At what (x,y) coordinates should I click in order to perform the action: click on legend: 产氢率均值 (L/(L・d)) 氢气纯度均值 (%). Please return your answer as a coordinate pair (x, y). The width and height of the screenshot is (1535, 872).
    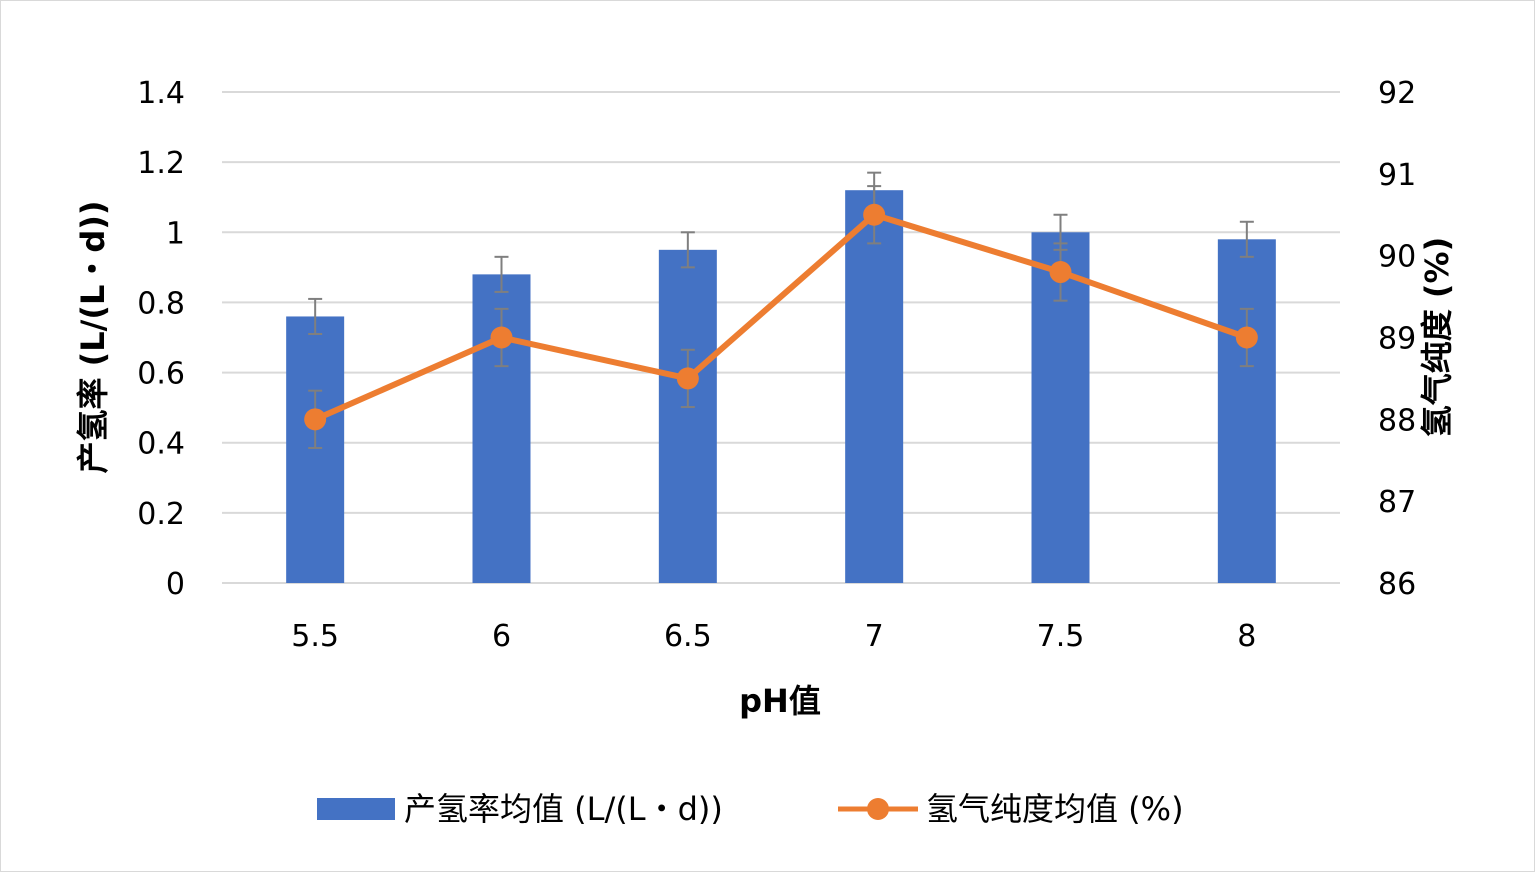
    Looking at the image, I should click on (750, 809).